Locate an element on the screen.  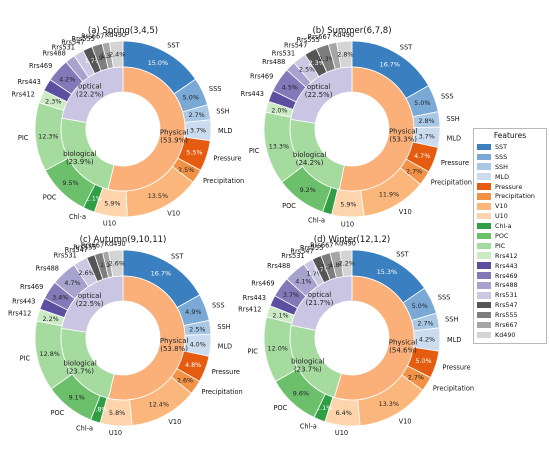
legend-item: Precipitation is located at coordinates (510, 196).